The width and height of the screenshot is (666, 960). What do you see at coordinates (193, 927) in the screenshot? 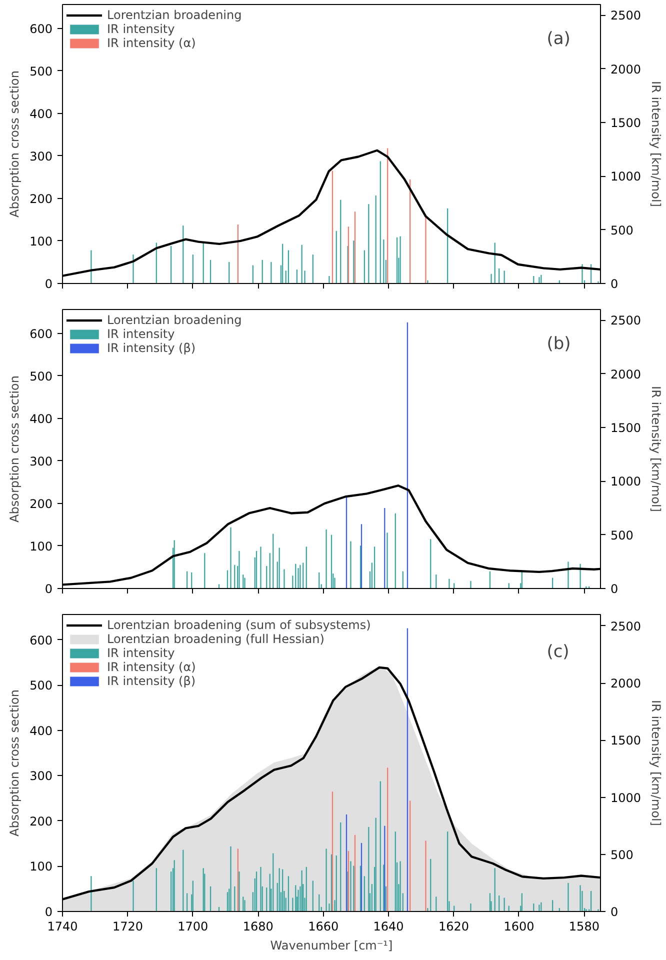
I see `x-tick-label: 1700` at bounding box center [193, 927].